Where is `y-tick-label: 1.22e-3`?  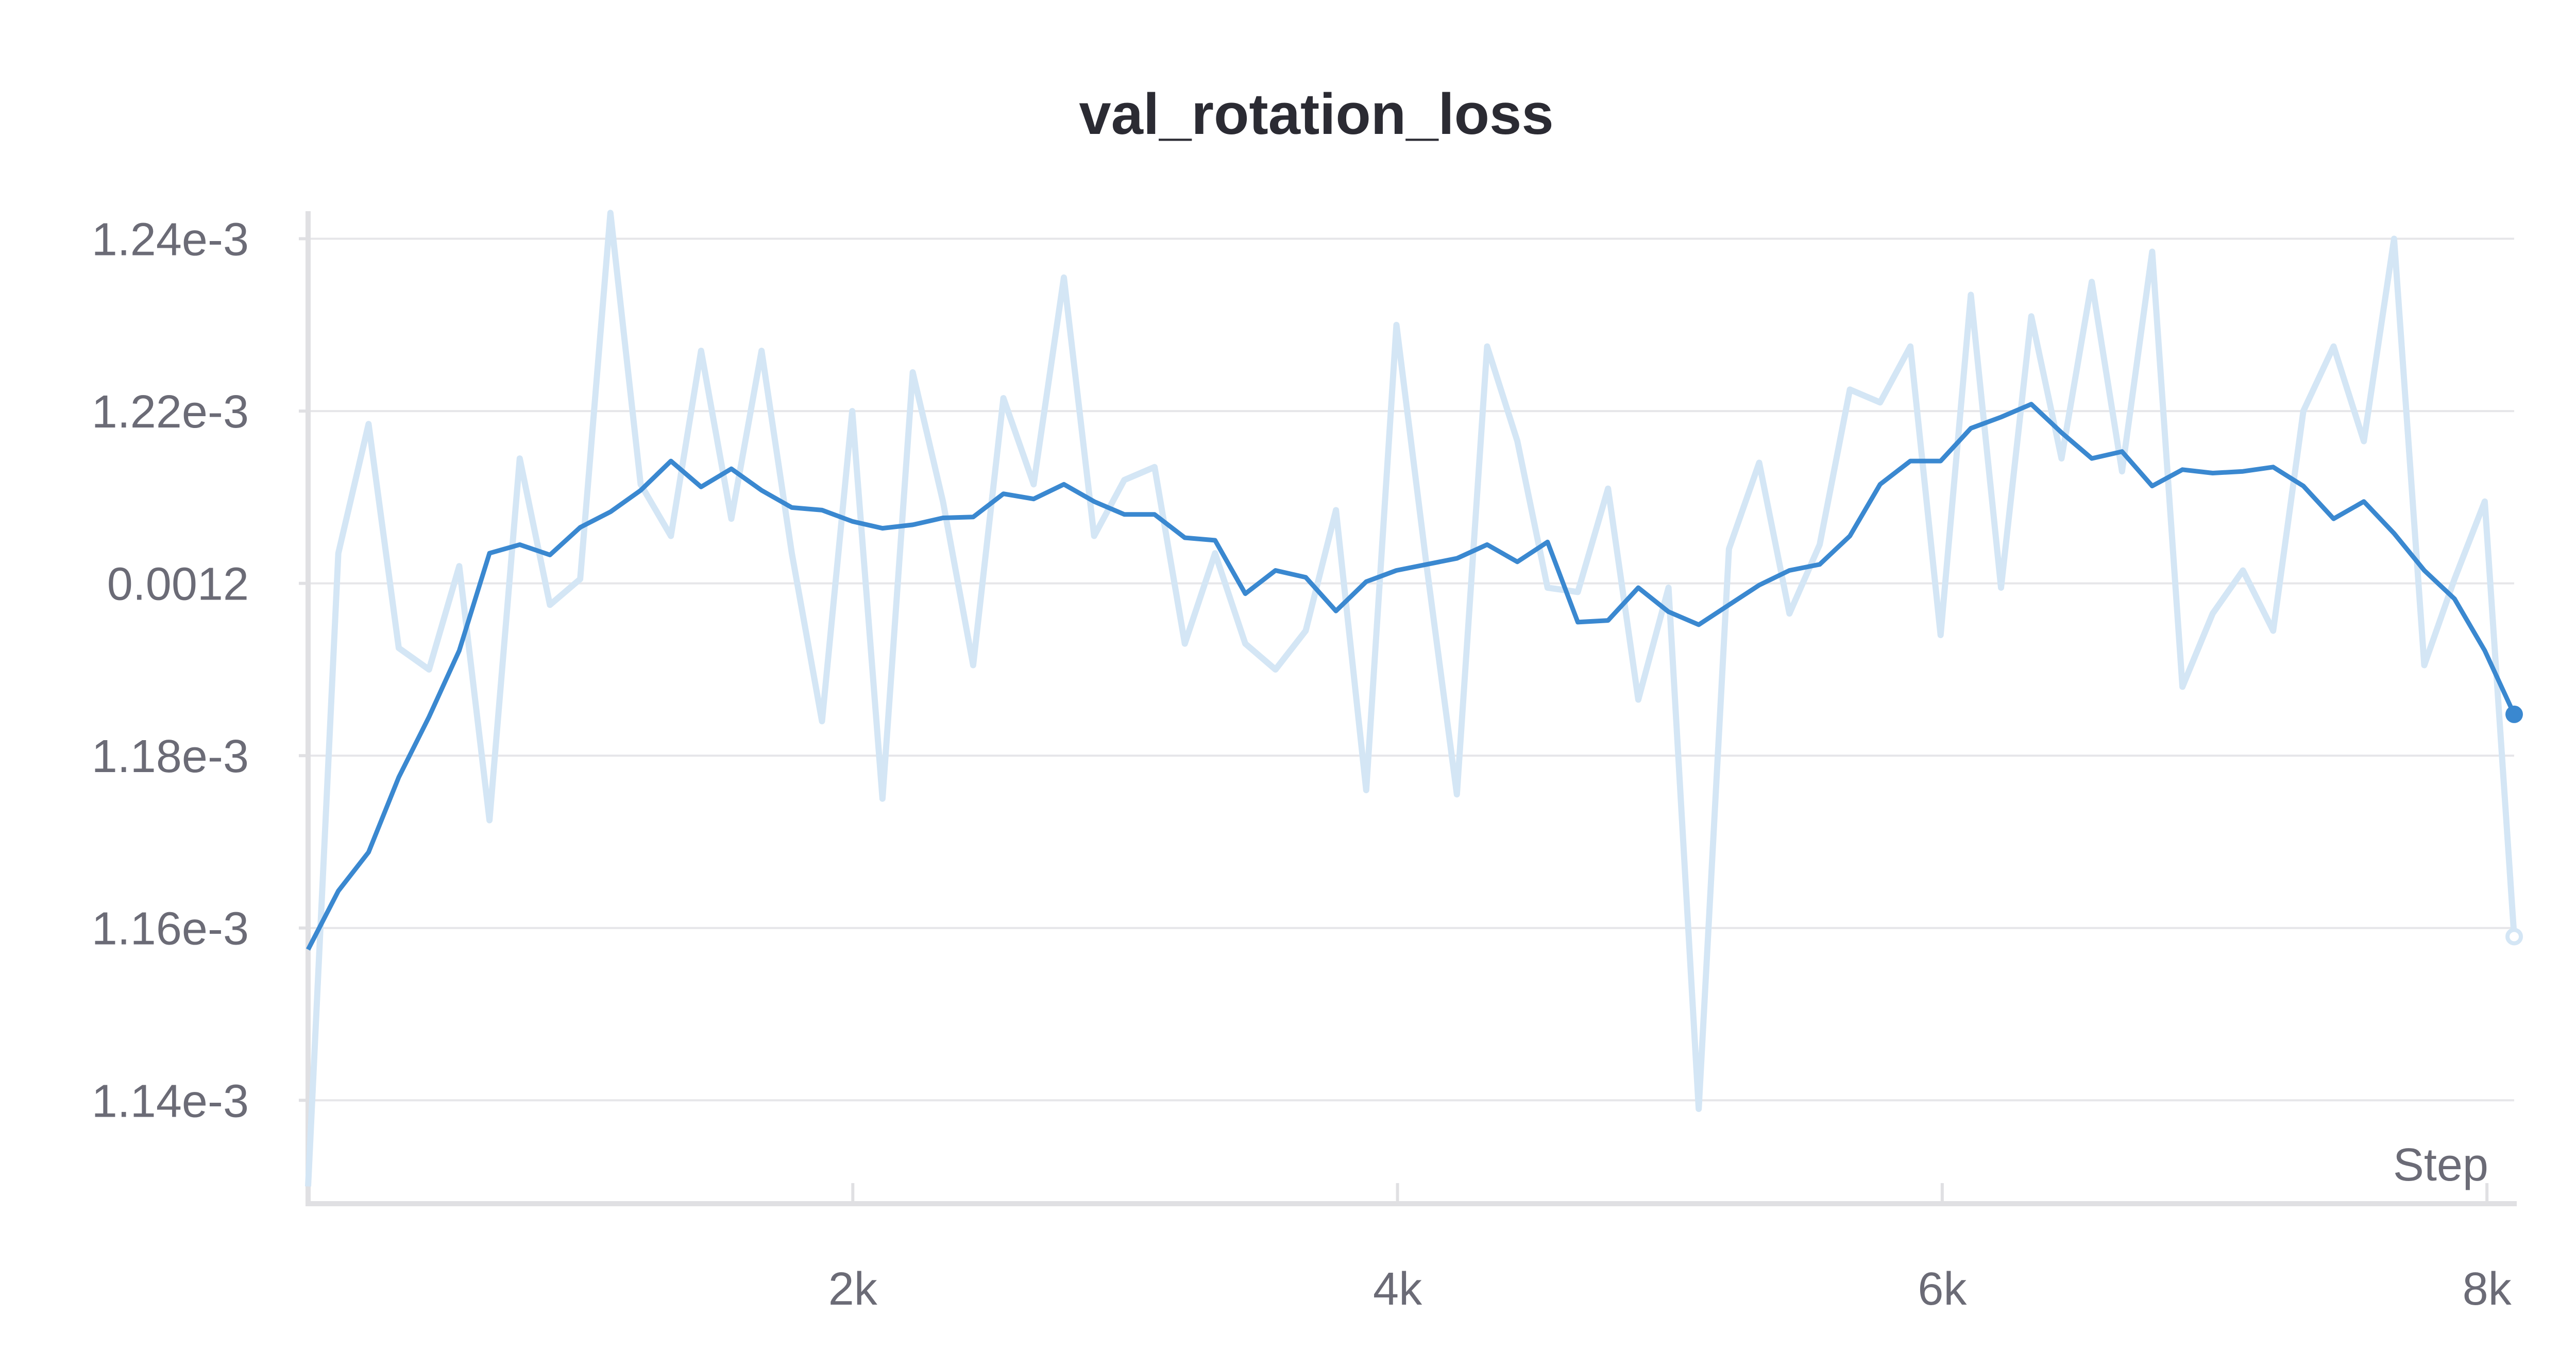 y-tick-label: 1.22e-3 is located at coordinates (170, 412).